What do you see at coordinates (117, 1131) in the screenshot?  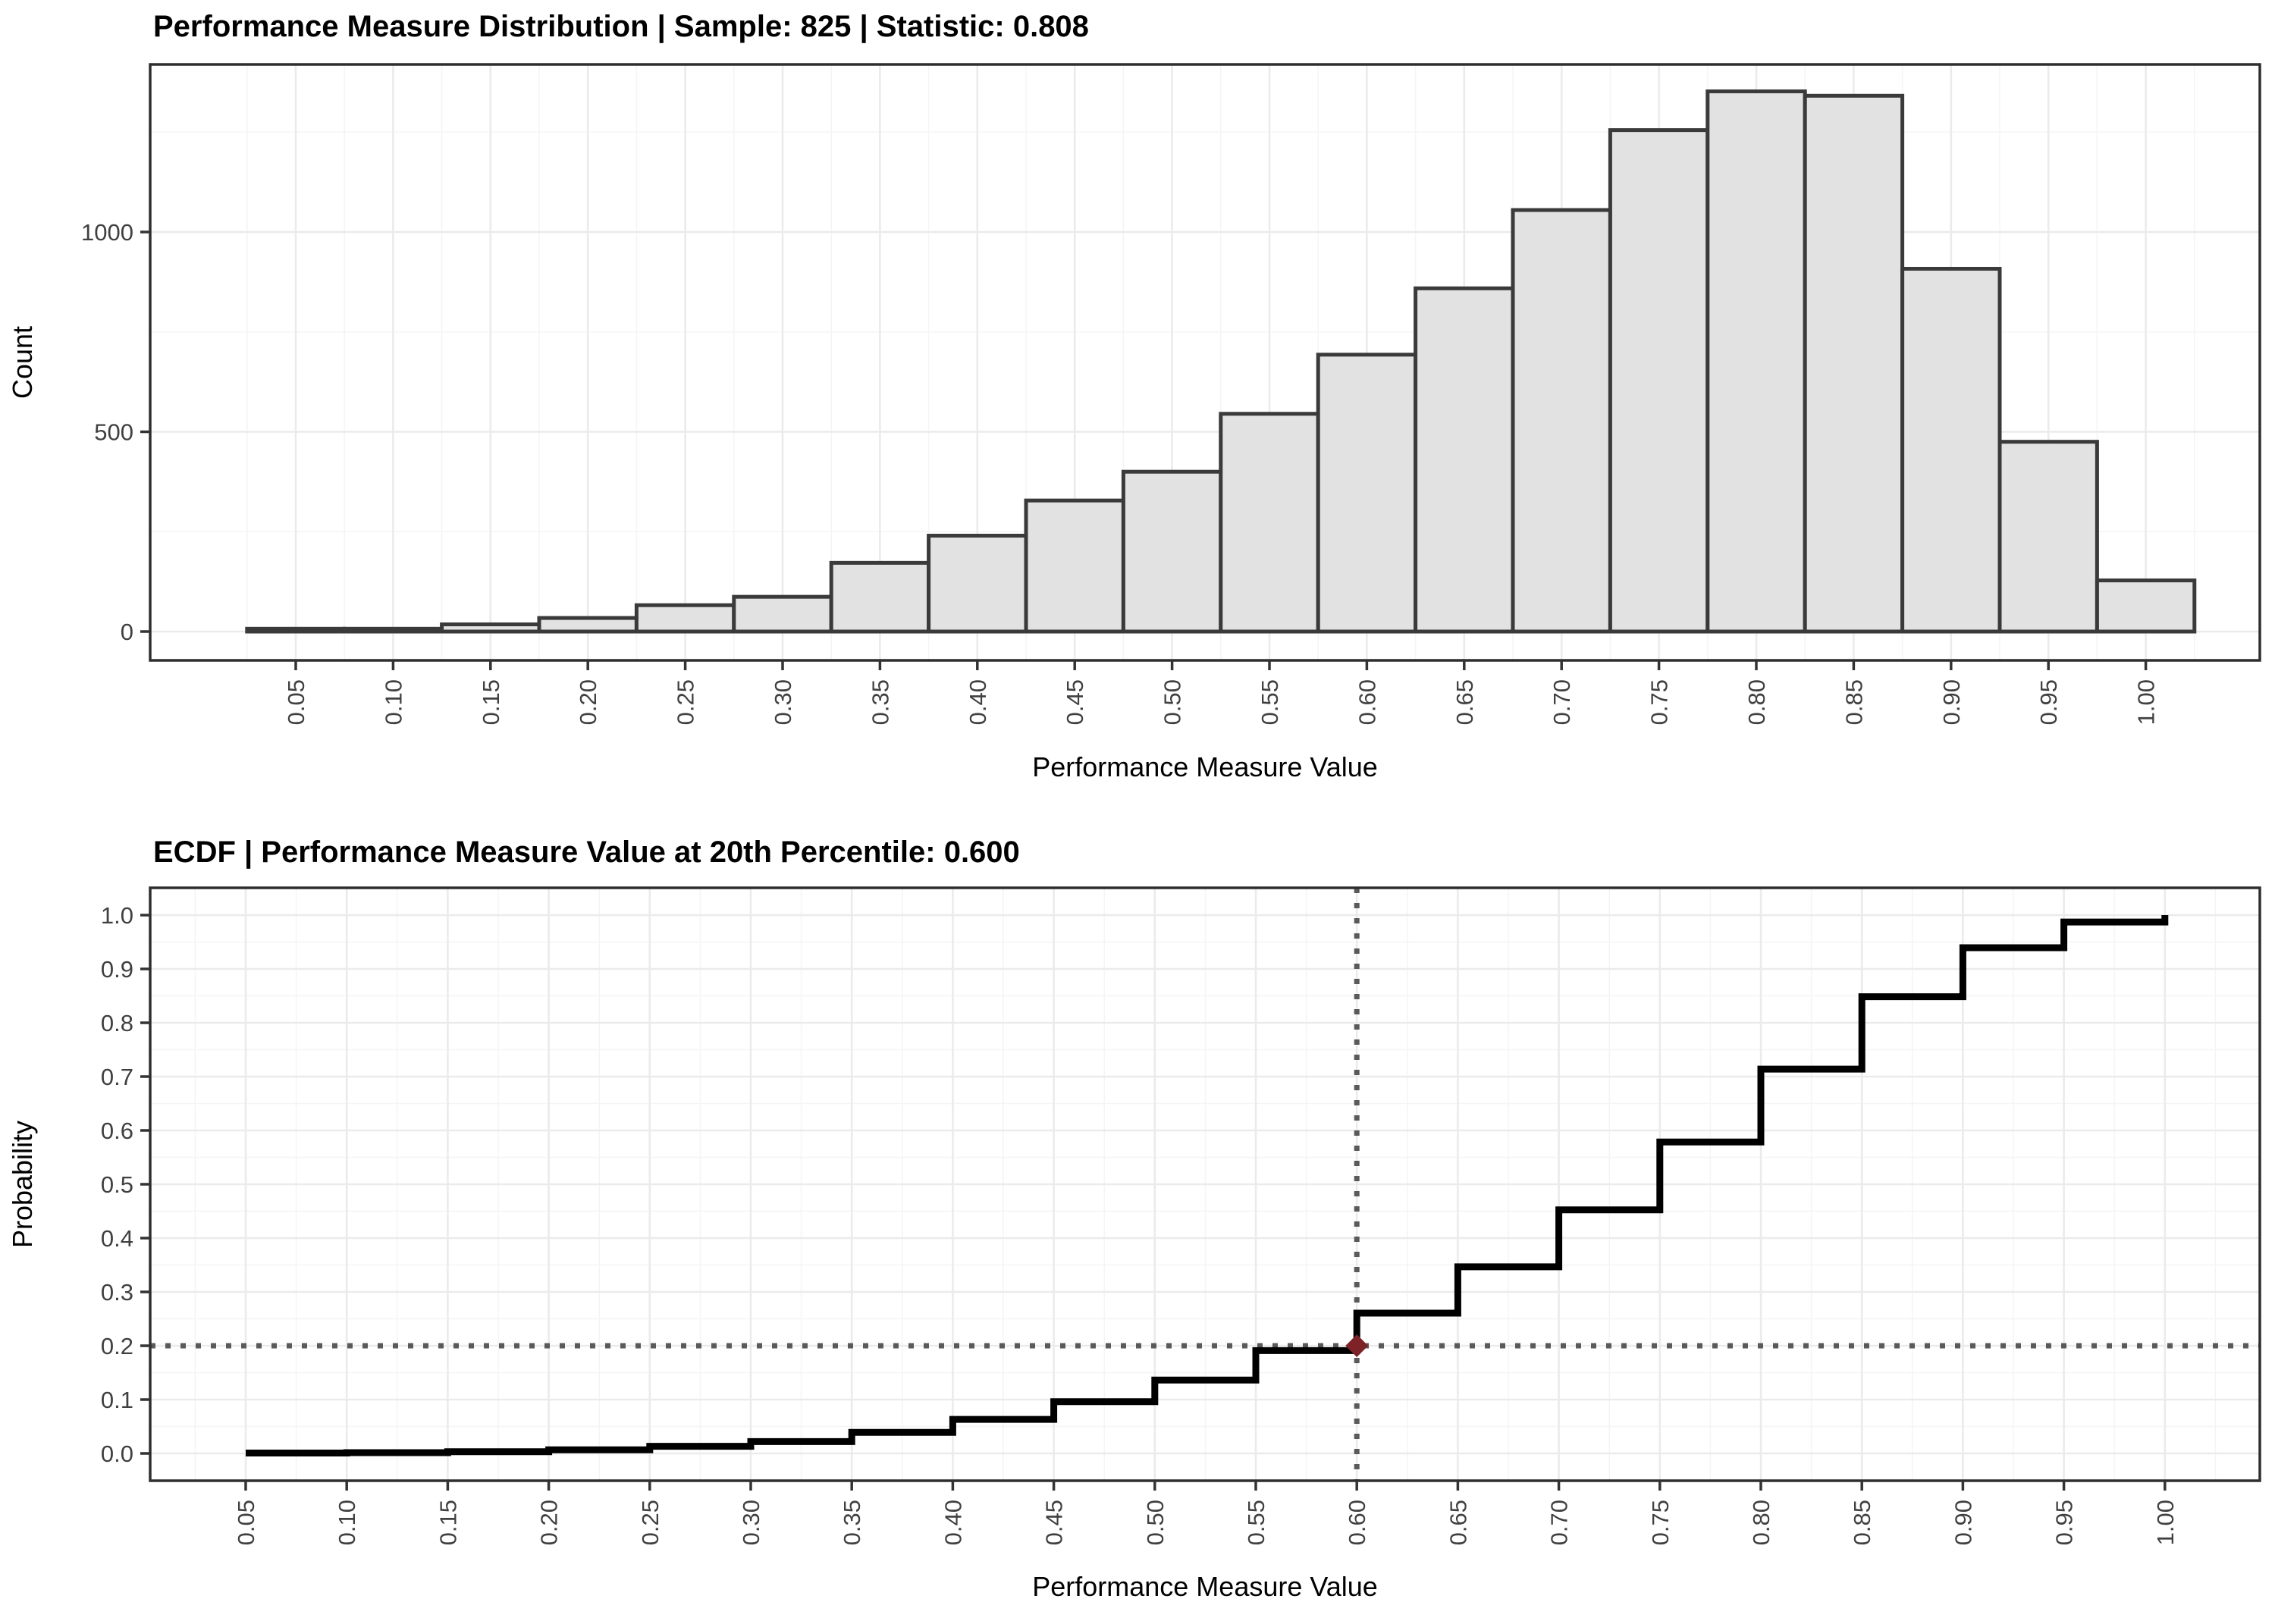 I see `y-tick-label: 0.6` at bounding box center [117, 1131].